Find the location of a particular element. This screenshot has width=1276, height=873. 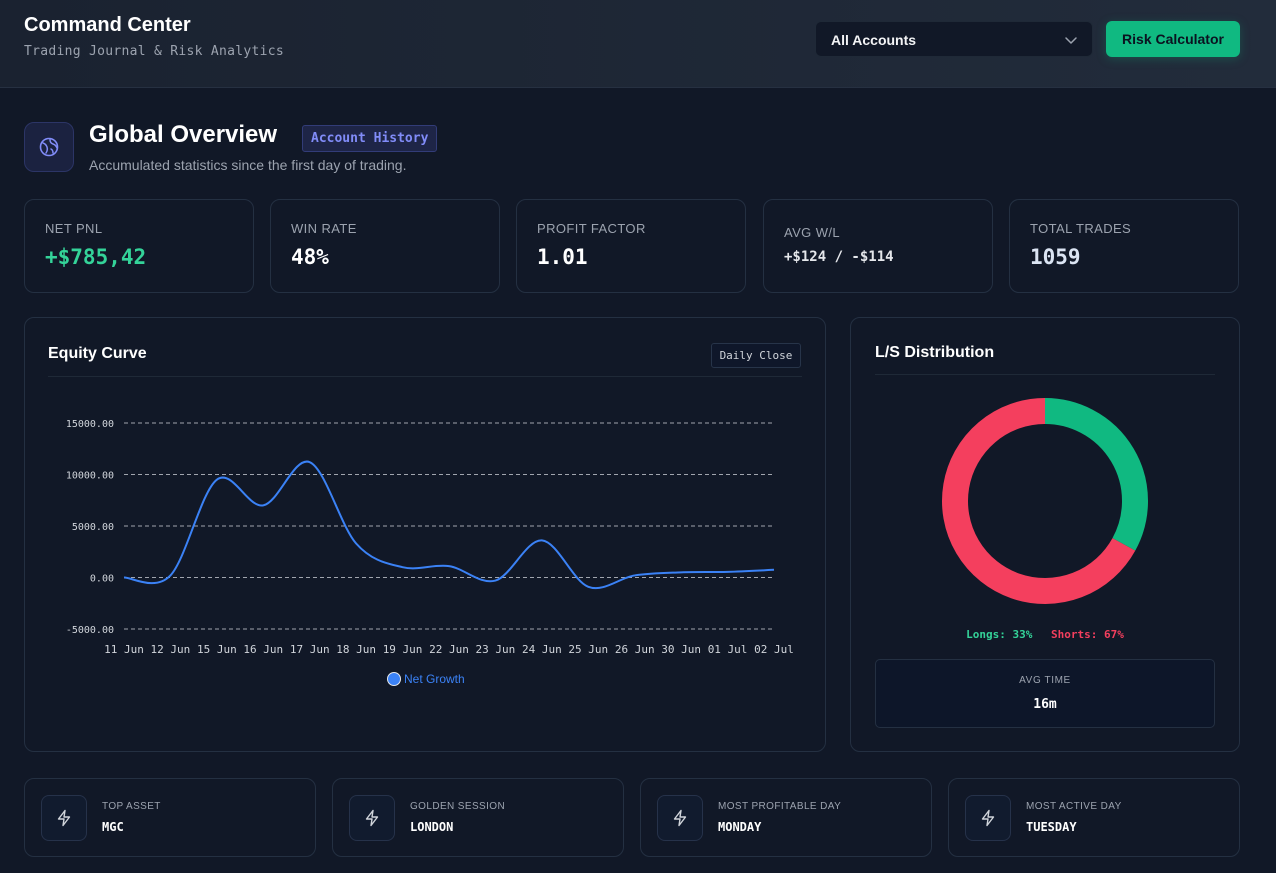

stat-value: +$785,42 is located at coordinates (96, 257).